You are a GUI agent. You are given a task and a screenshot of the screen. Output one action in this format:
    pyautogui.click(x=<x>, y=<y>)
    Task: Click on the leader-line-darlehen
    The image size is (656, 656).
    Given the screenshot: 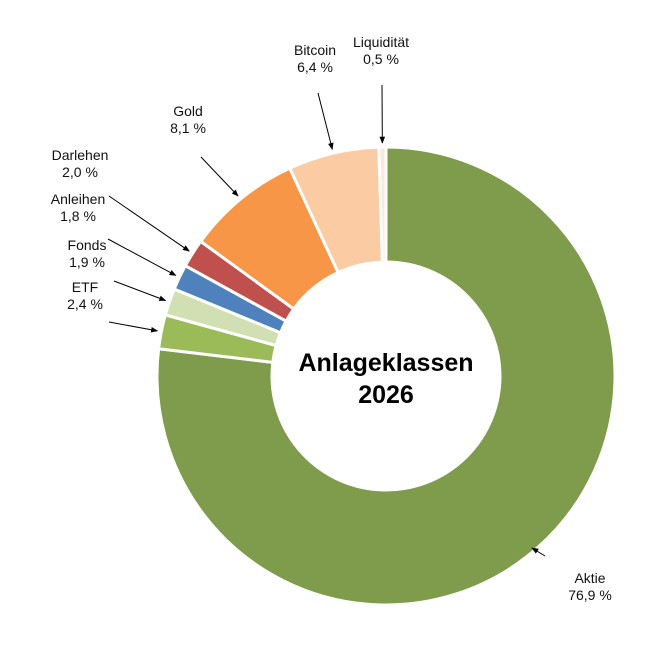 What is the action you would take?
    pyautogui.click(x=149, y=223)
    